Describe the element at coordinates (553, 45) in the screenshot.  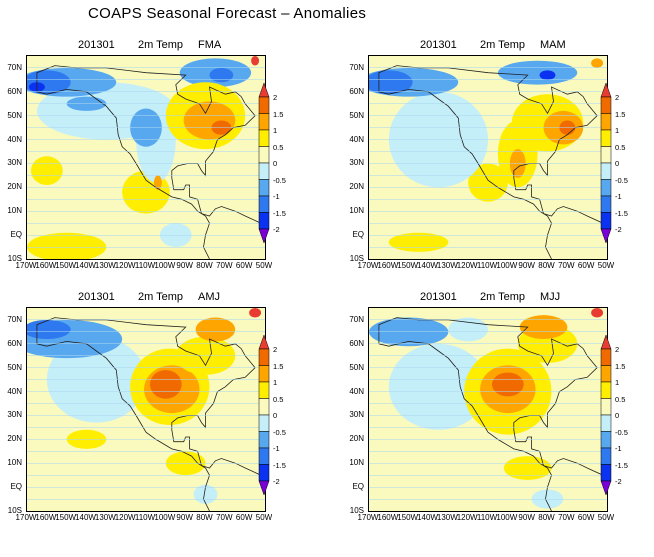
I see `panel-season: MAM` at that location.